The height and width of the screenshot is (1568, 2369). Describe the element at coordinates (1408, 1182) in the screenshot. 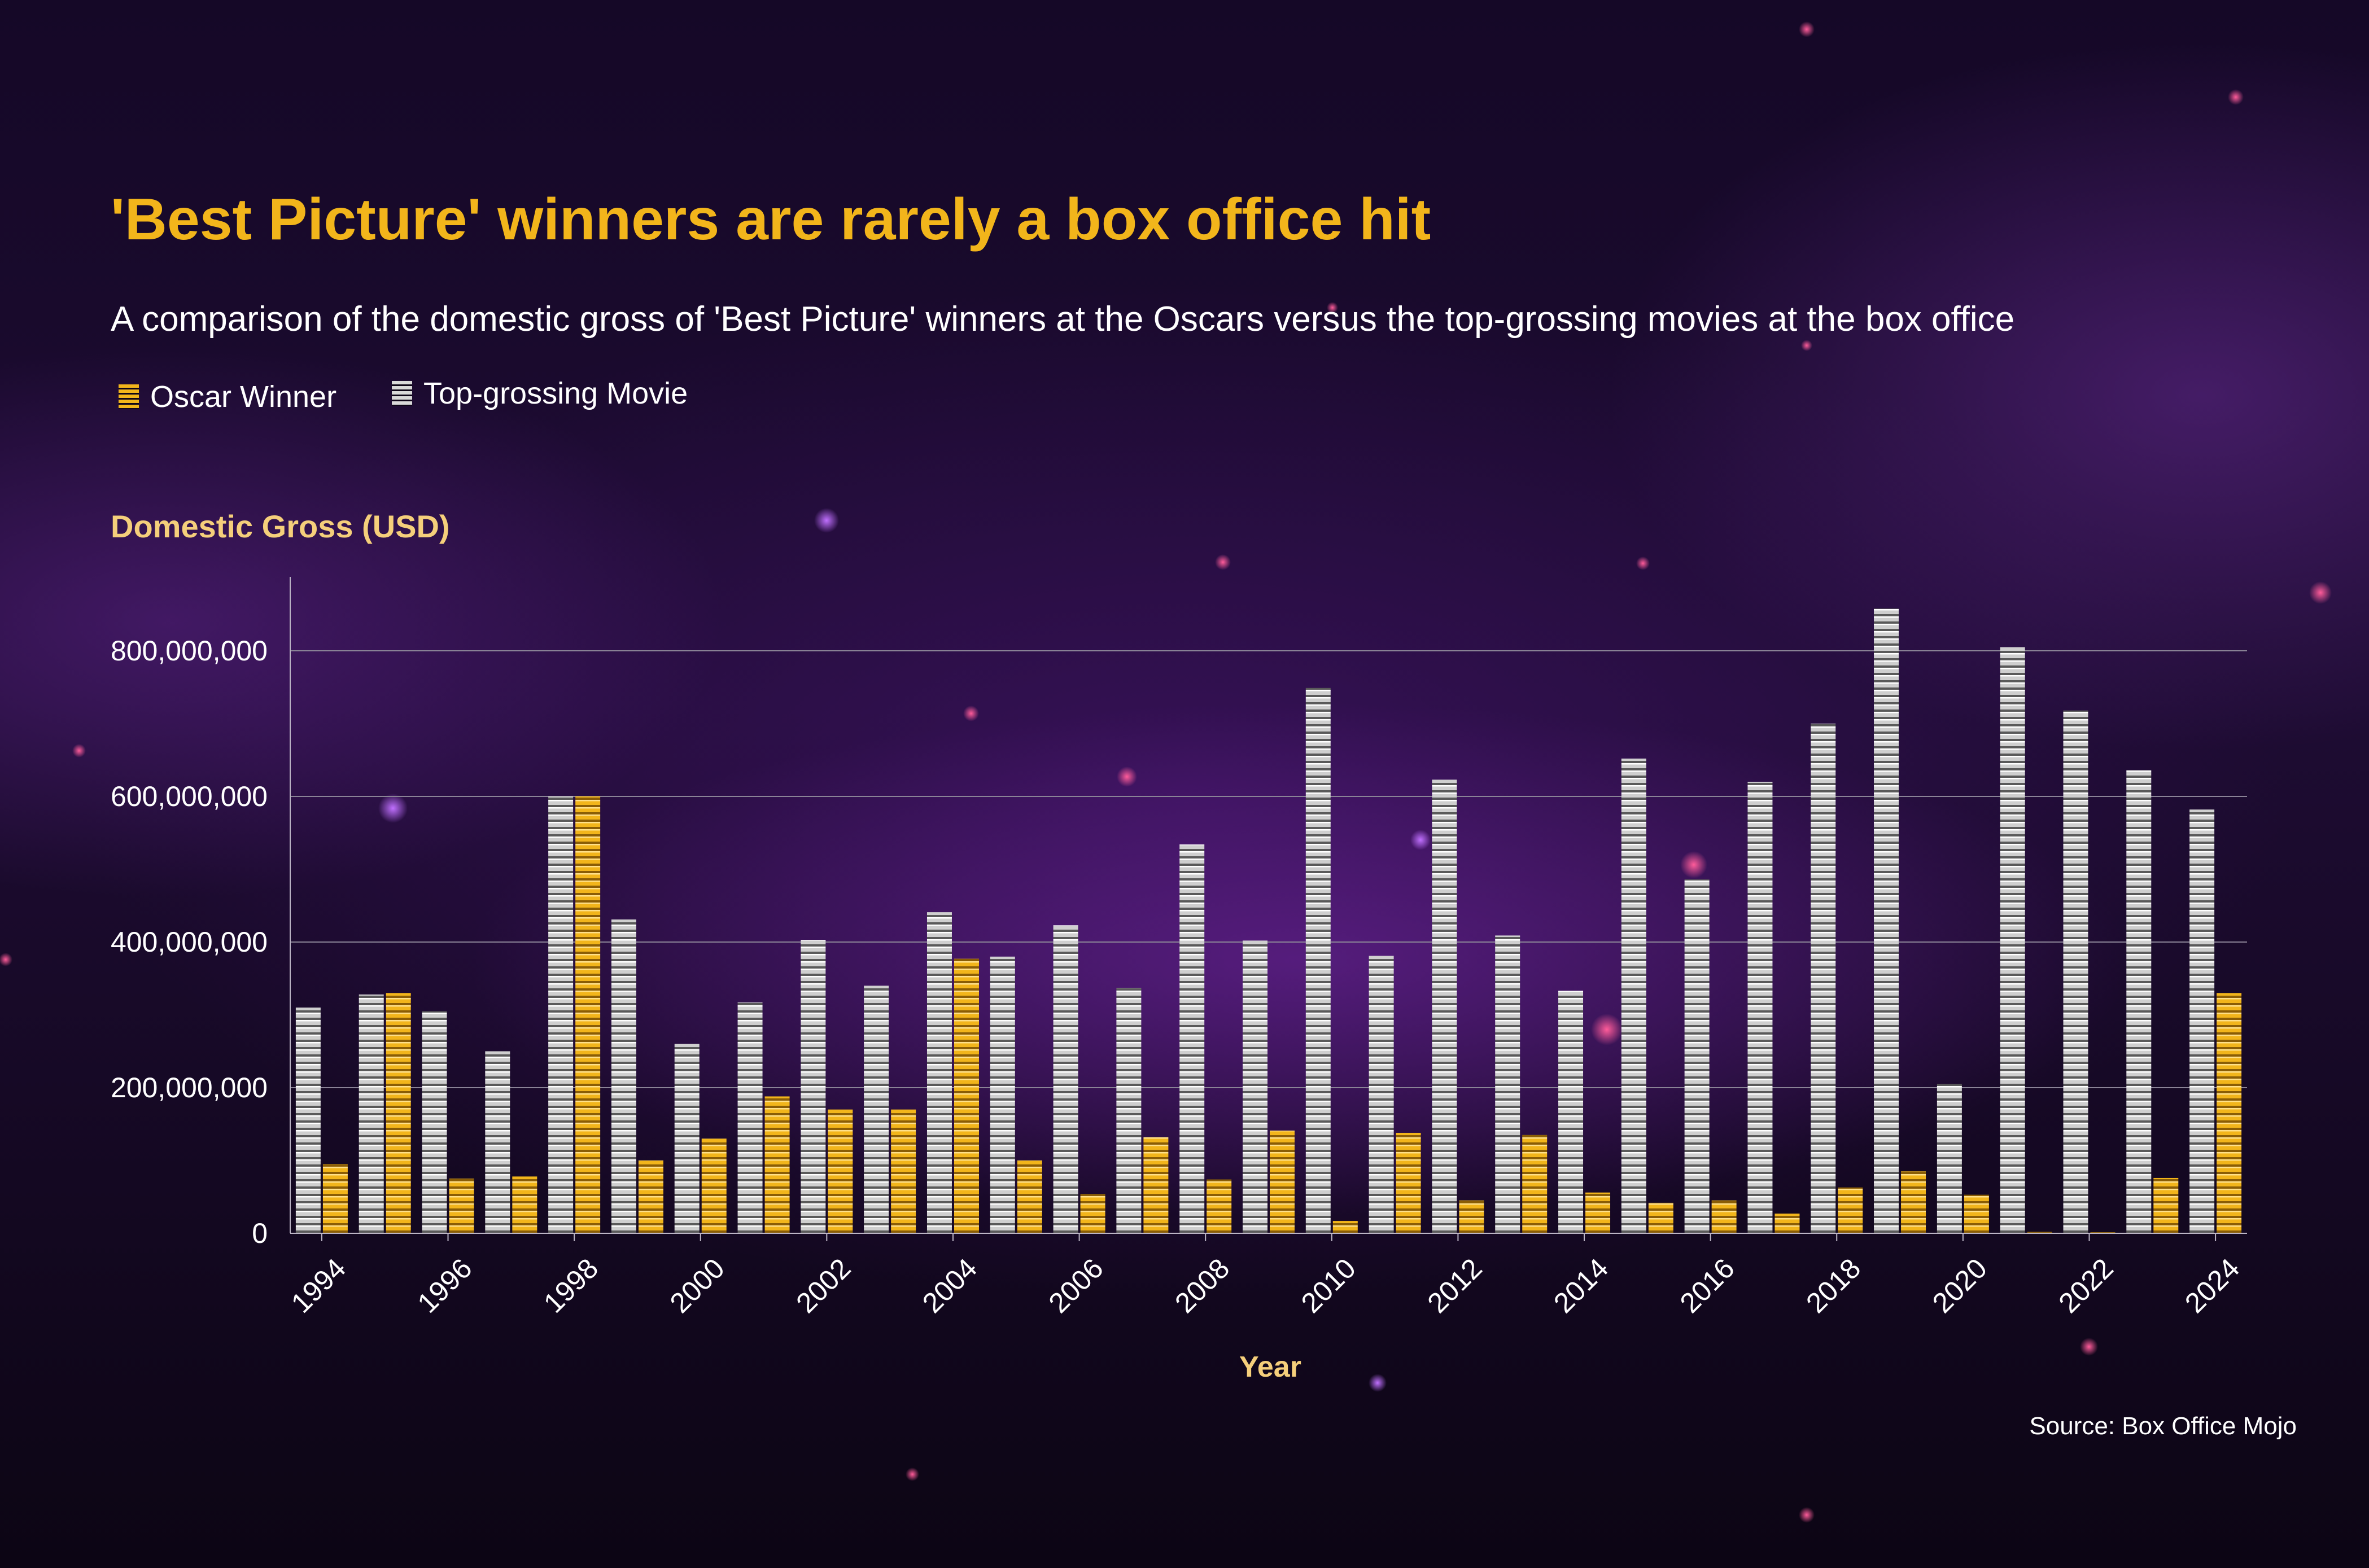

I see `bar-oscar-winner-2011` at that location.